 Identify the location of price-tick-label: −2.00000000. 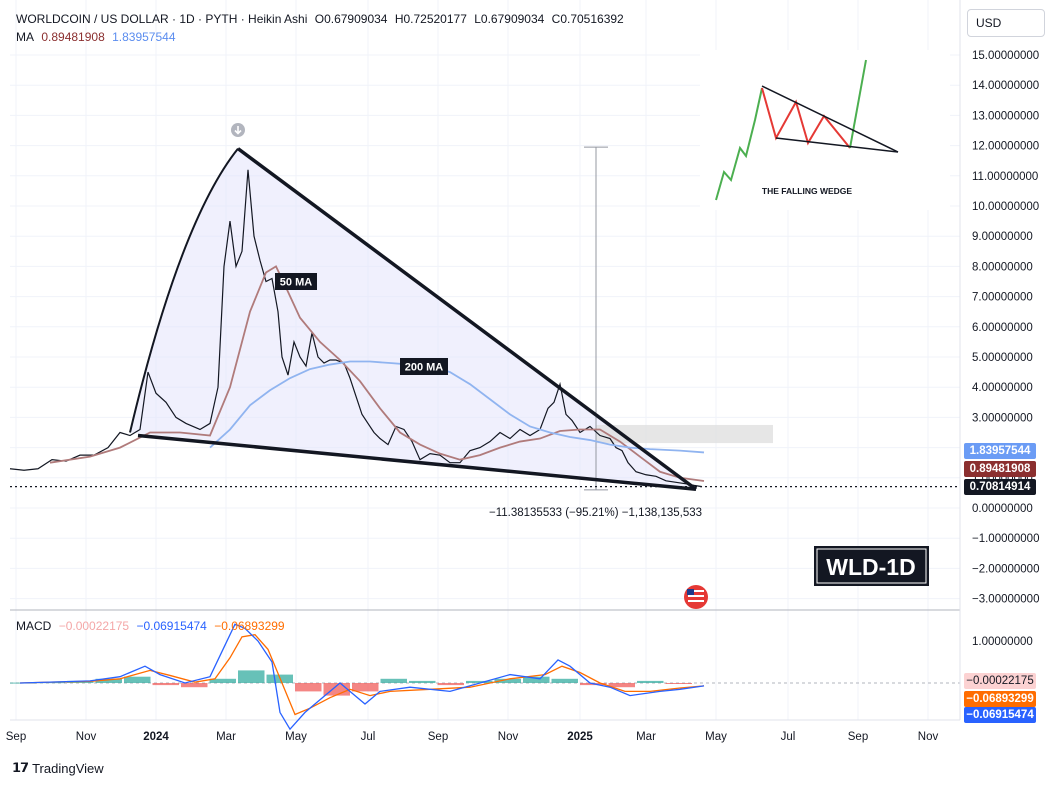
(1005, 569).